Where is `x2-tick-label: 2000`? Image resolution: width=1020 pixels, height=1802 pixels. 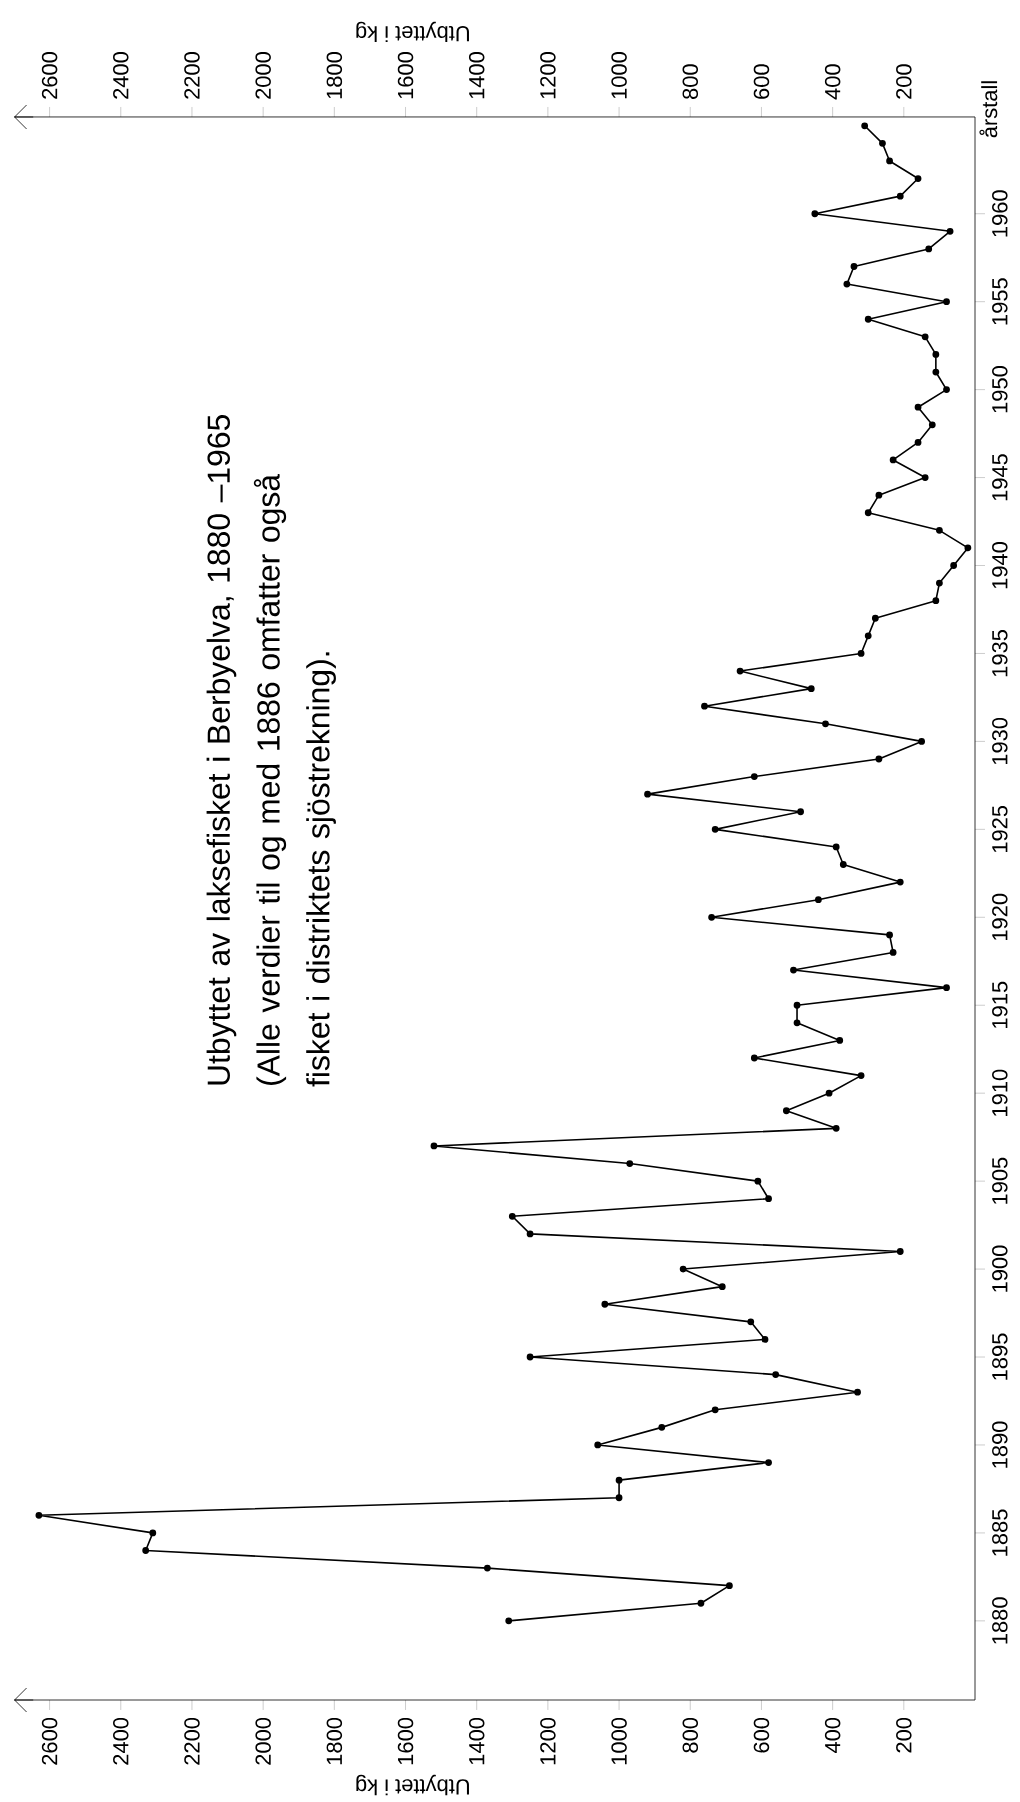 x2-tick-label: 2000 is located at coordinates (263, 1741).